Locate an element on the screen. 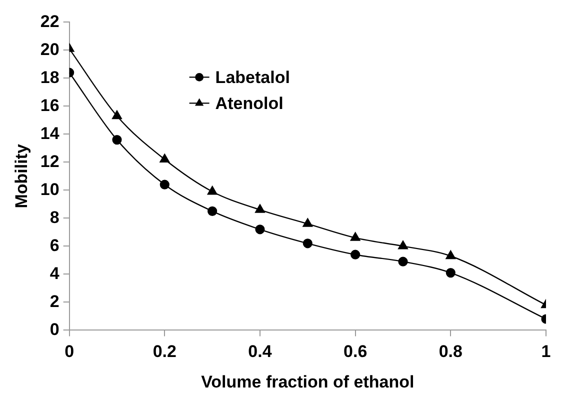  y-tick-label: 8 is located at coordinates (55, 217).